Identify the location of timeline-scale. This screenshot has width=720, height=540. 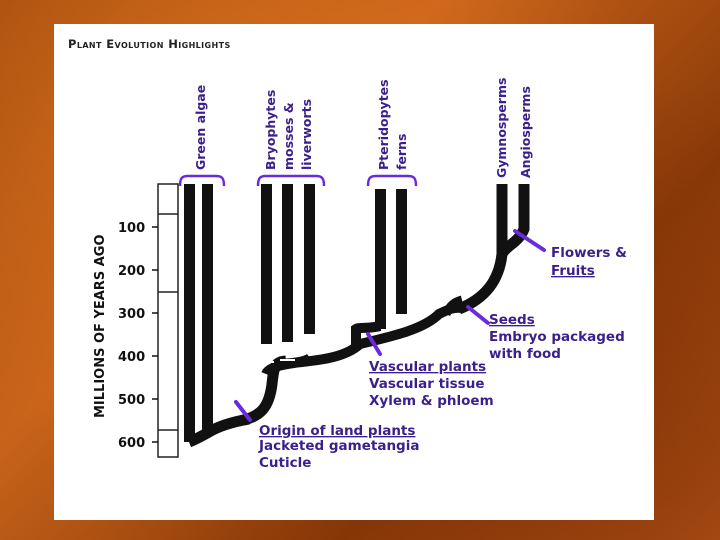
(168, 320).